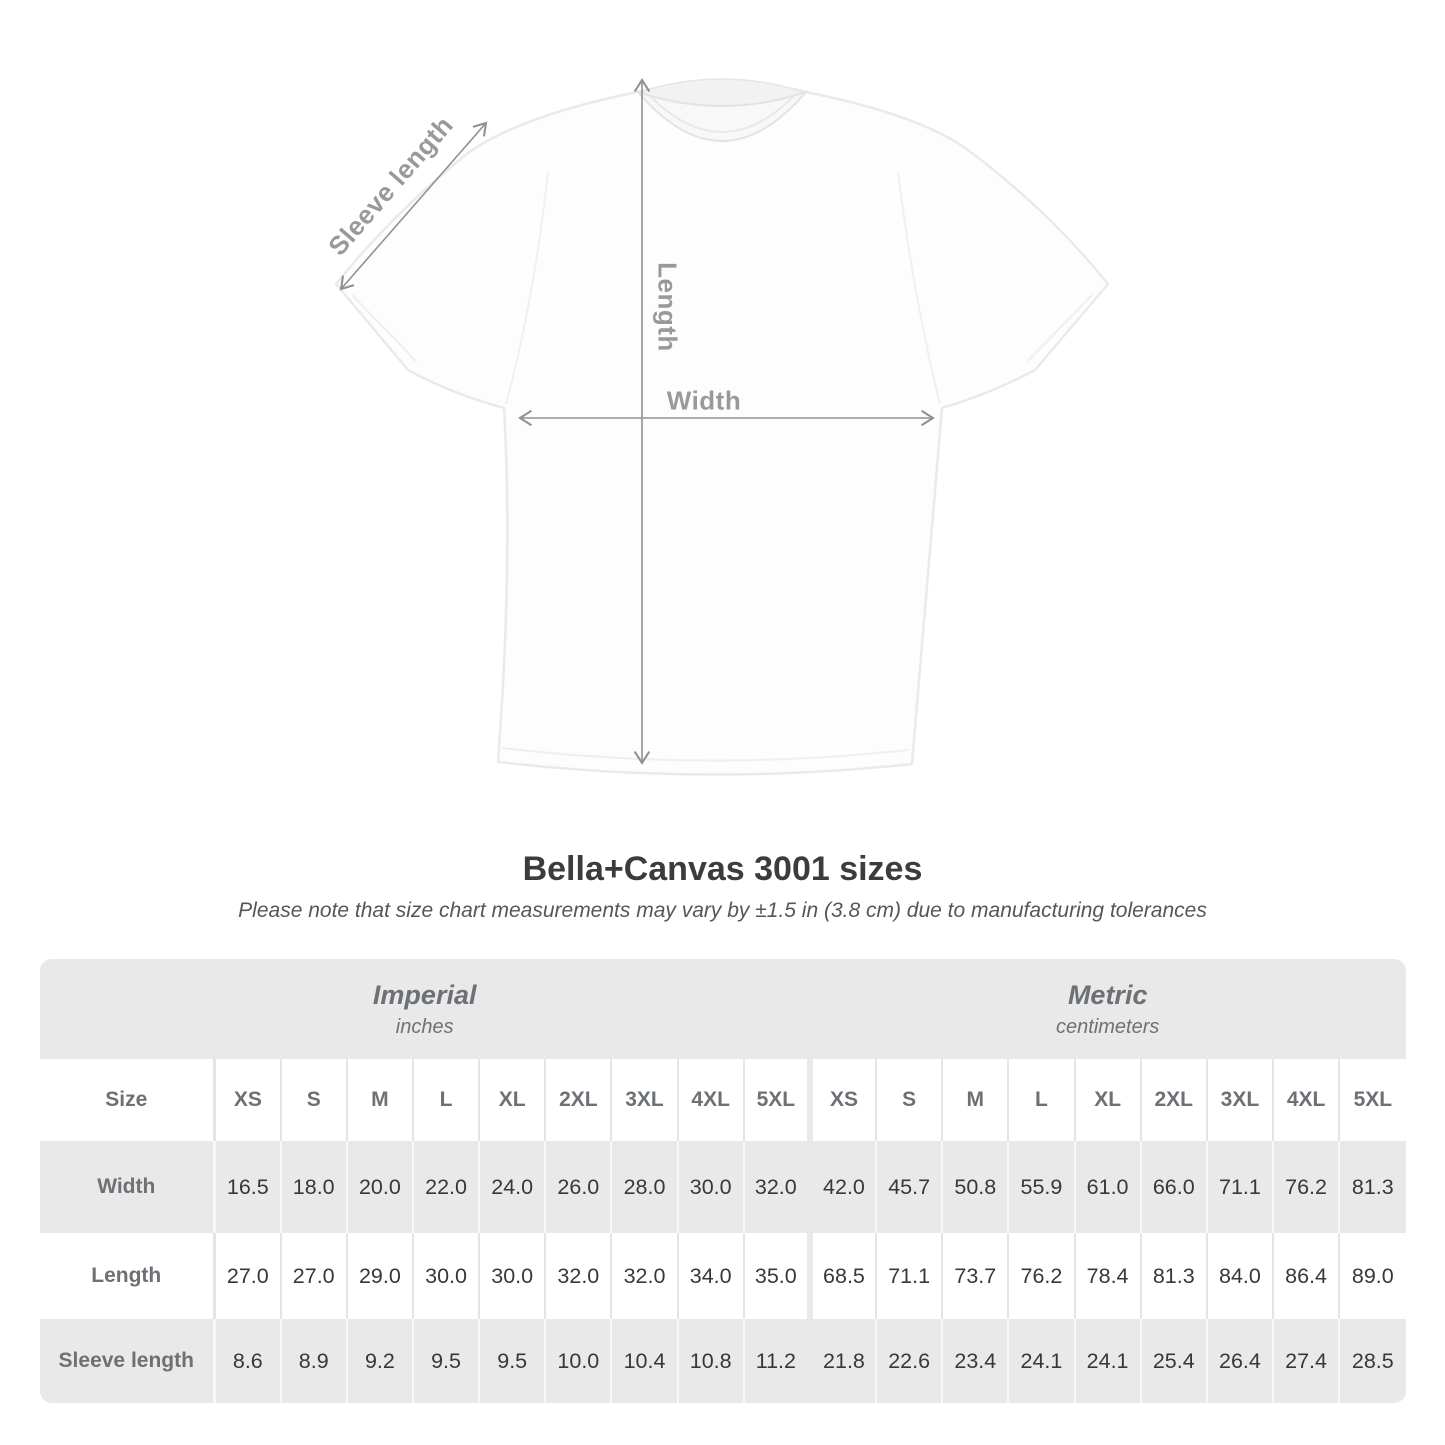 This screenshot has height=1445, width=1445. Describe the element at coordinates (313, 1100) in the screenshot. I see `imperial-size-header: S` at that location.